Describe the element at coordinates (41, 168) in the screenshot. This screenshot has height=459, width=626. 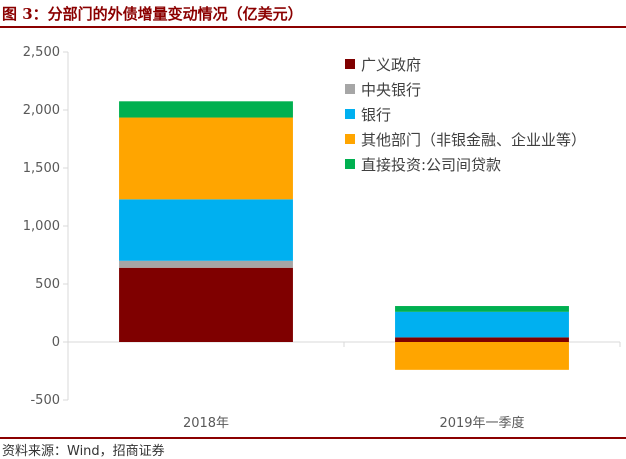
I see `y-tick-label: 1,500` at that location.